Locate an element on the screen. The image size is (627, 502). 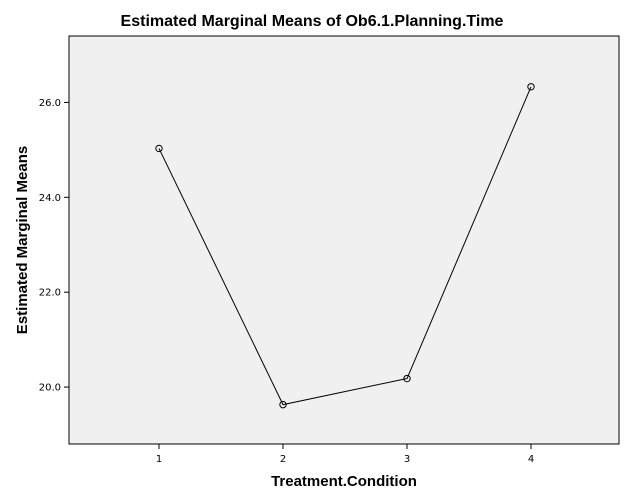
y-tick-label: 24.0 is located at coordinates (50, 198).